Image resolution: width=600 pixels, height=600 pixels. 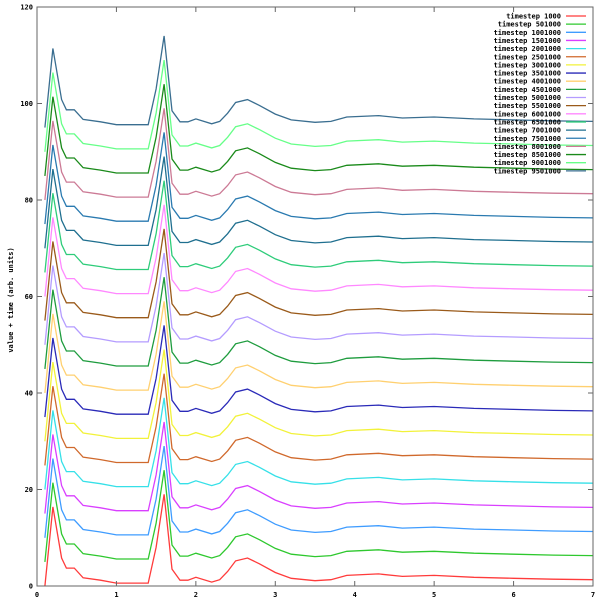 I want to click on legend-entry-label: timestep 1001000, so click(x=527, y=33).